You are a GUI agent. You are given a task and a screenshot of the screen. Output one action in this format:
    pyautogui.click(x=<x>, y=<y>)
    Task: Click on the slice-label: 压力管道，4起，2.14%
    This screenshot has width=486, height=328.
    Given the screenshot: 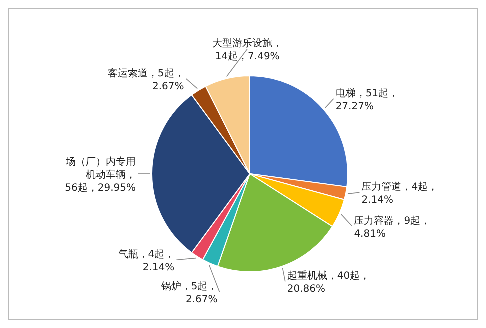 What is the action you would take?
    pyautogui.click(x=400, y=193)
    